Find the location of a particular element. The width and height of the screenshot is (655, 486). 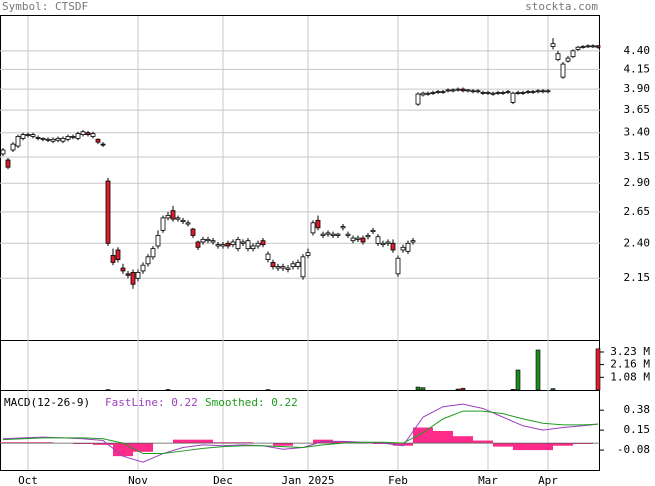

y-tick-label: 0.15 is located at coordinates (637, 429).